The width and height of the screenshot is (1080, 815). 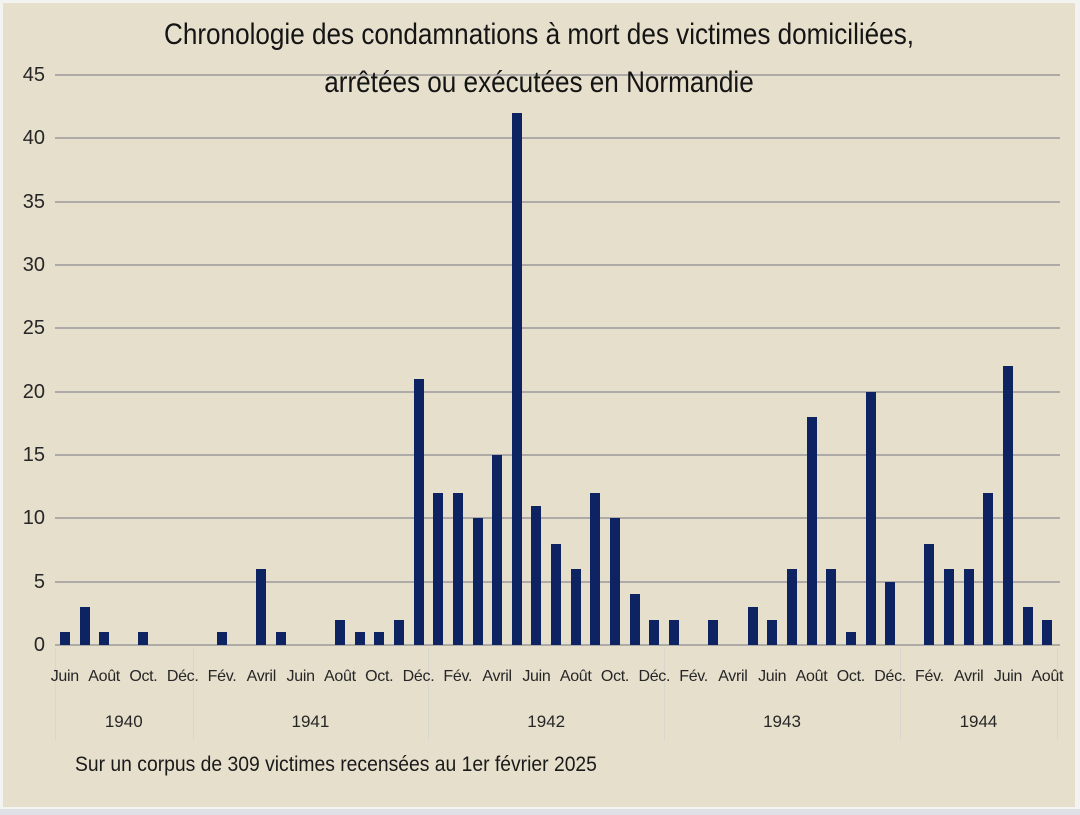 What do you see at coordinates (557, 74) in the screenshot?
I see `gridline-y45` at bounding box center [557, 74].